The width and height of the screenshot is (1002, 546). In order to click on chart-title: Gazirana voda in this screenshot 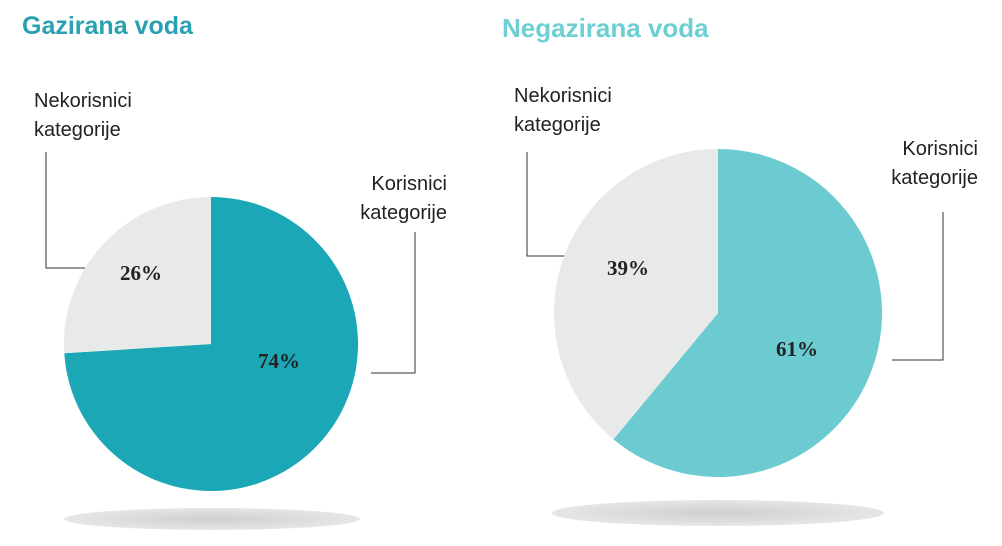, I will do `click(107, 26)`.